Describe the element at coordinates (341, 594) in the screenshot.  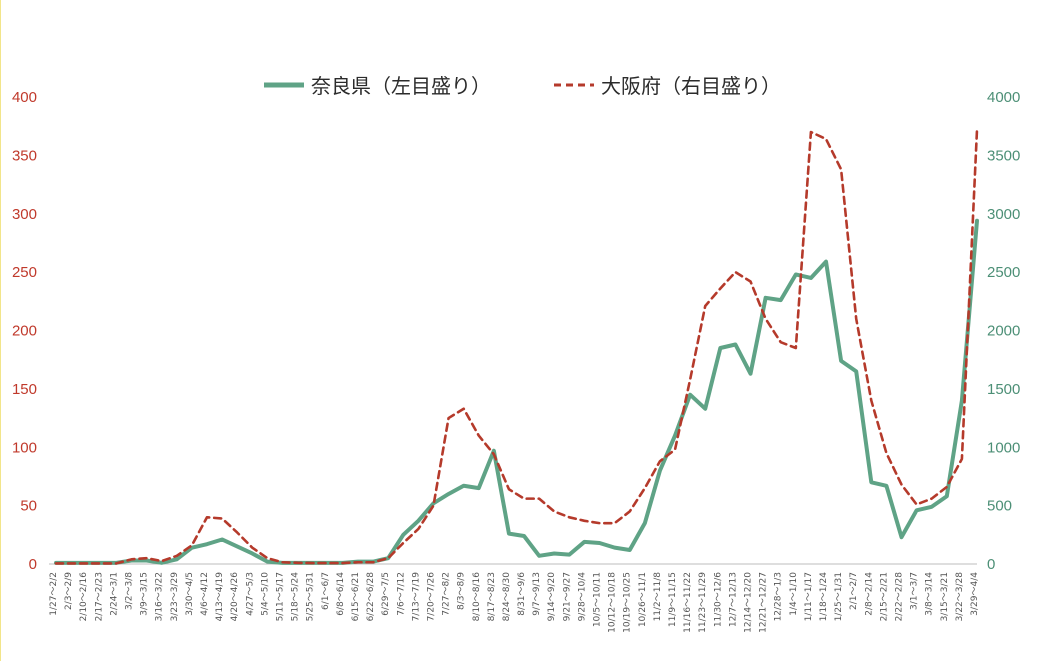
I see `x-tick-label: 6/8～6/14` at that location.